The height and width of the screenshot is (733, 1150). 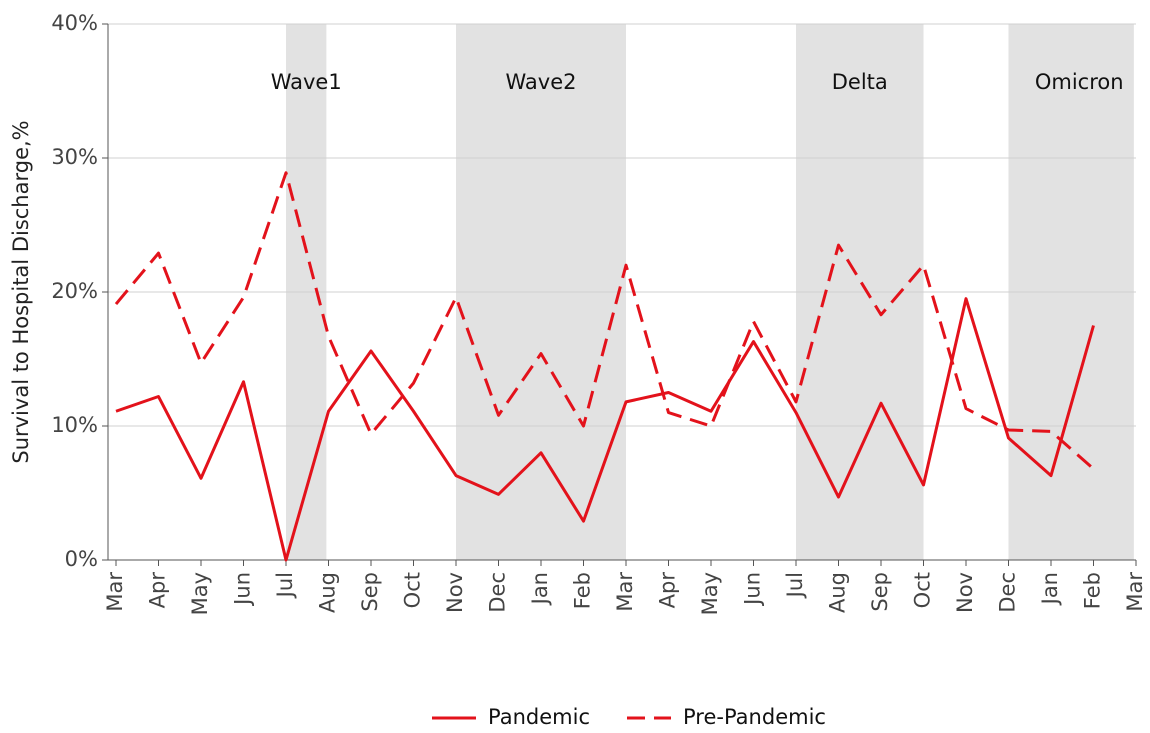 What do you see at coordinates (74, 425) in the screenshot?
I see `y-tick-label: 10%` at bounding box center [74, 425].